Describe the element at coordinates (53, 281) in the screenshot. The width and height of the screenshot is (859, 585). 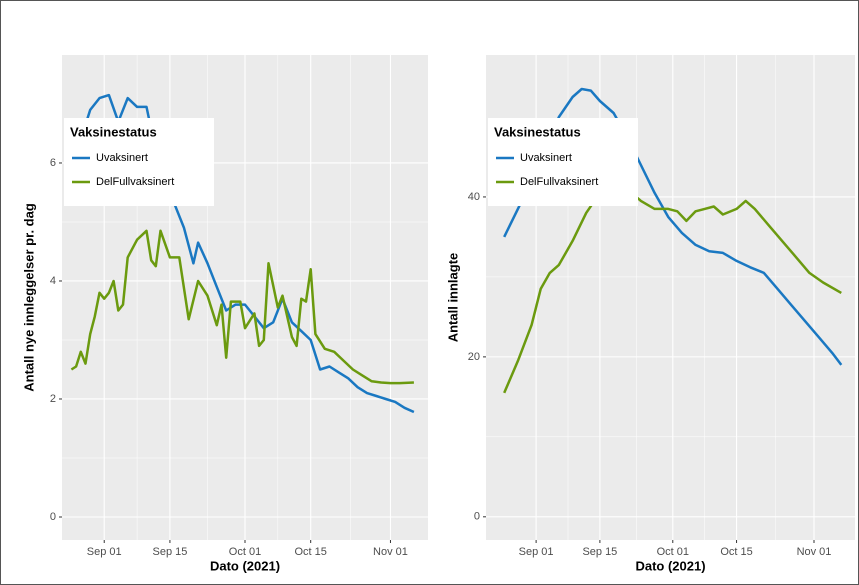
I see `y-tick-label: 4` at that location.